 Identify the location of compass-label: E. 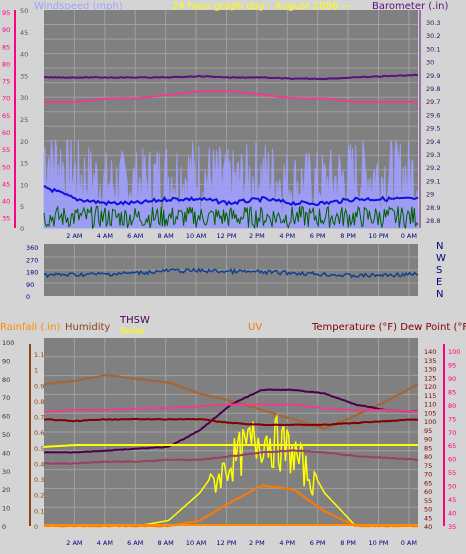
(439, 282).